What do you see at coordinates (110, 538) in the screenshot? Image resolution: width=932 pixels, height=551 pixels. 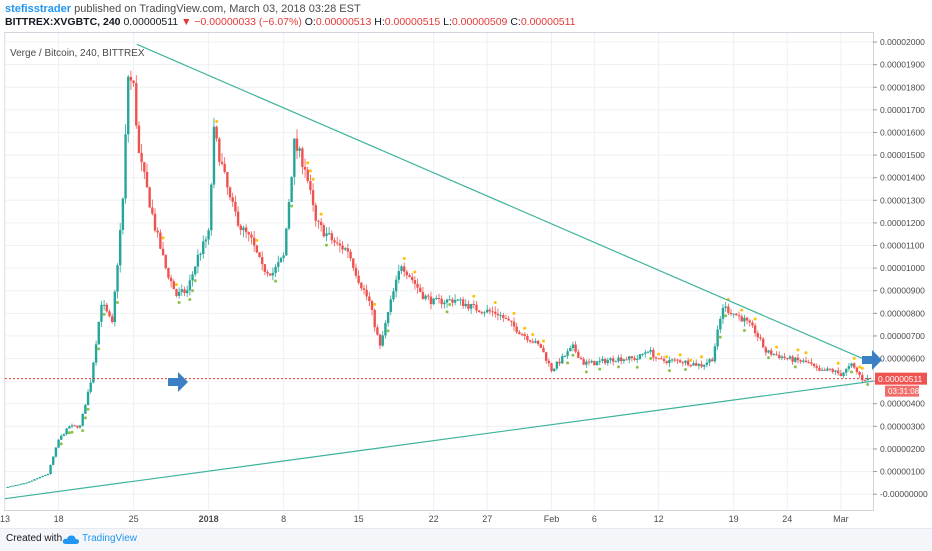 I see `tradingview-brand: TradingView` at bounding box center [110, 538].